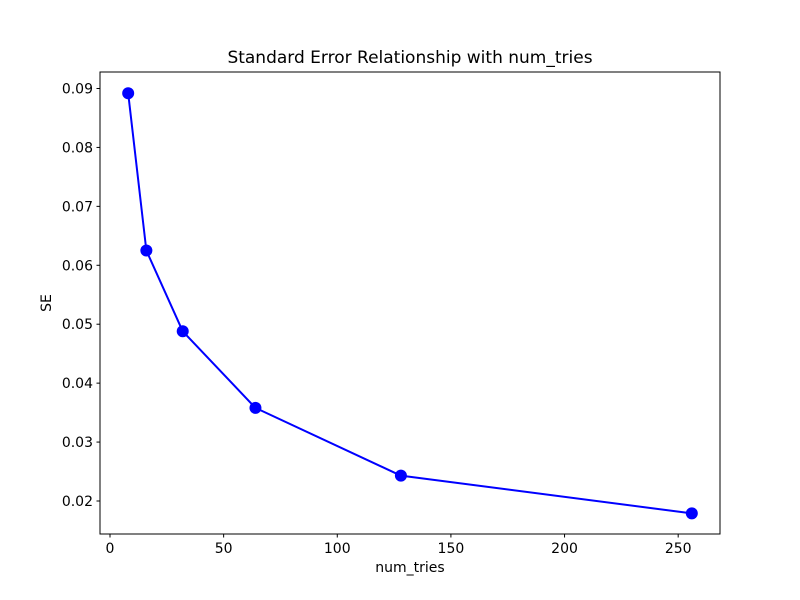  I want to click on x-tick-label: 150, so click(451, 549).